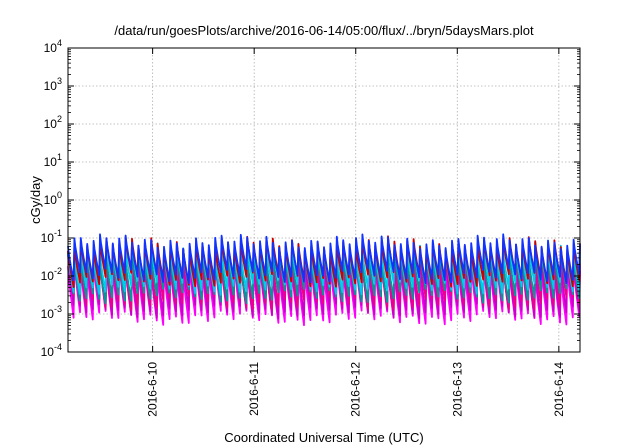 This screenshot has height=448, width=640. Describe the element at coordinates (51, 236) in the screenshot. I see `y-tick-label: 10⁻¹` at that location.